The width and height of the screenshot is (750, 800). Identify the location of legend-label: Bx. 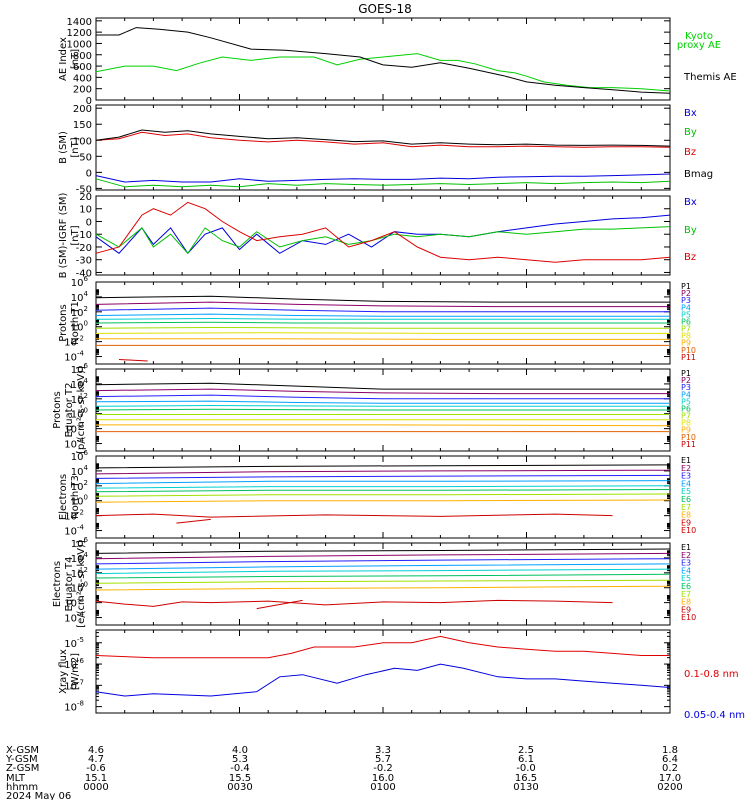
(690, 202).